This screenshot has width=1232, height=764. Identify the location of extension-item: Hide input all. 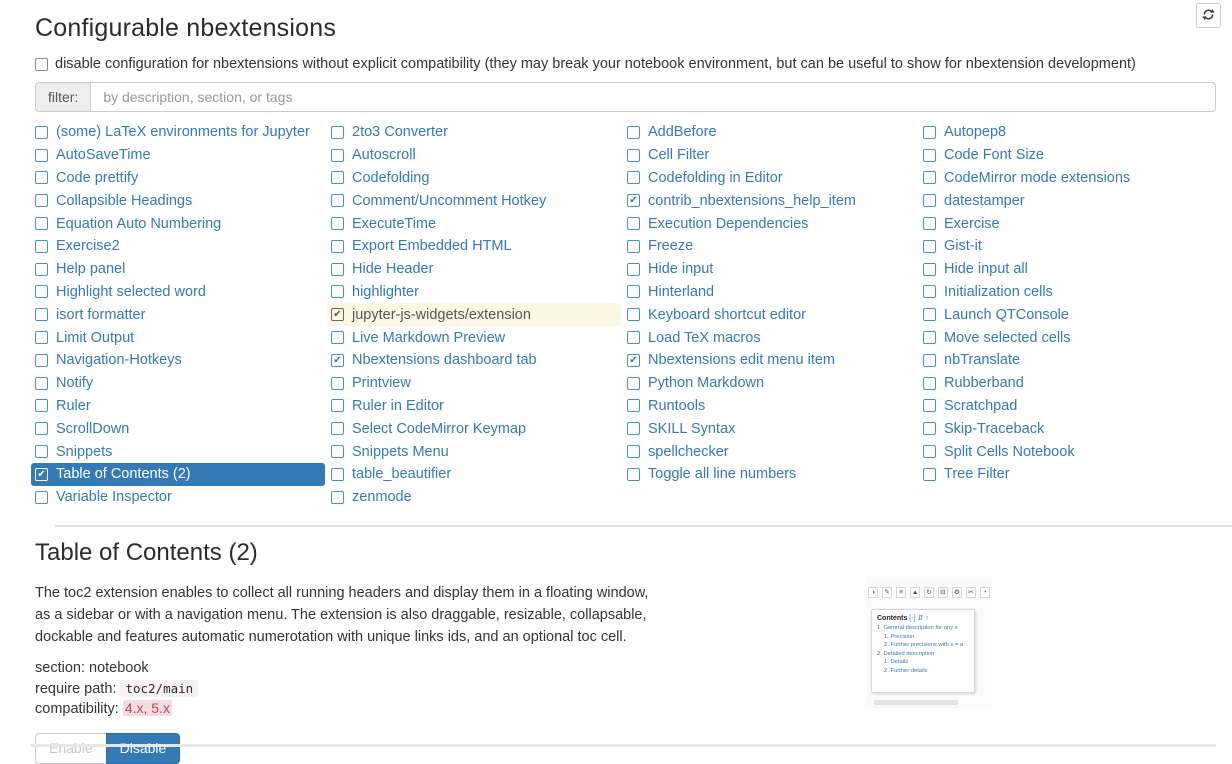
(1066, 269).